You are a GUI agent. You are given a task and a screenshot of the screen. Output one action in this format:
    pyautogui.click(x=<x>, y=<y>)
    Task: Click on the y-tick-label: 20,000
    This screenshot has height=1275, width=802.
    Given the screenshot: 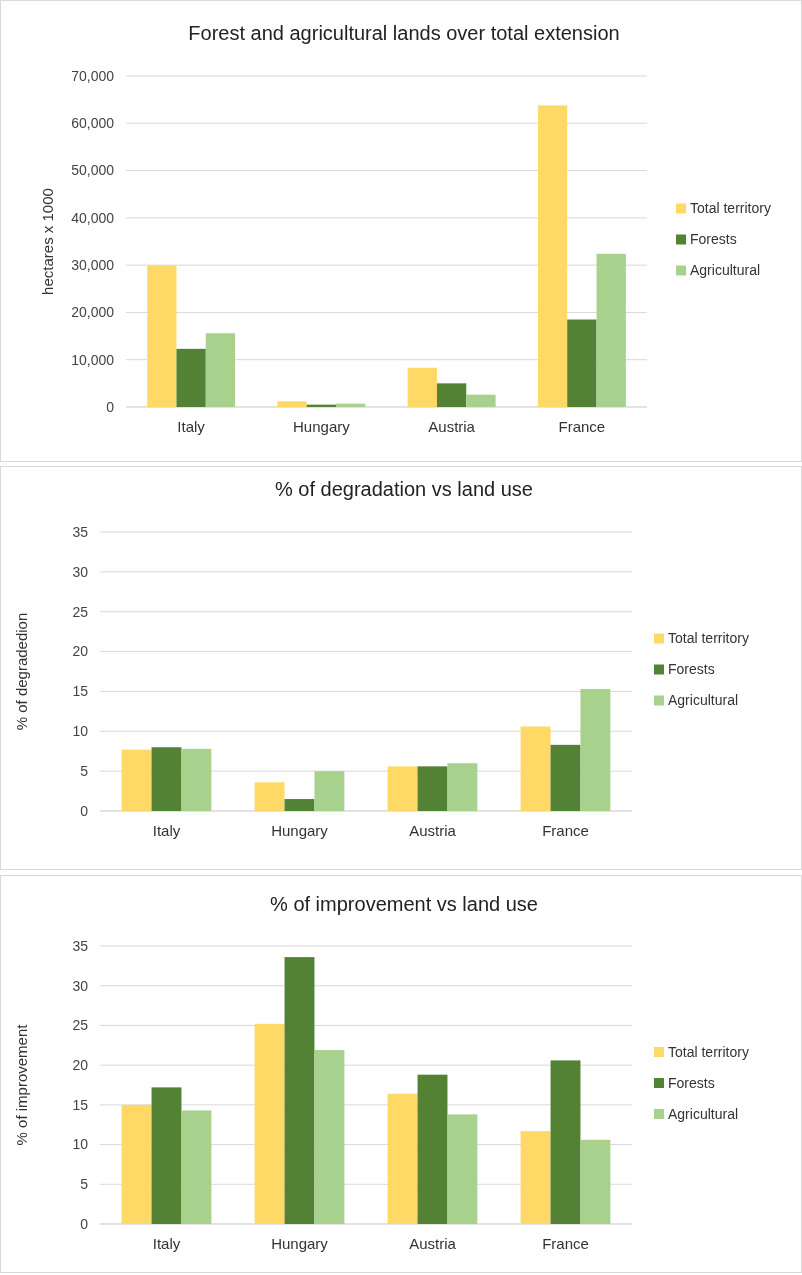 What is the action you would take?
    pyautogui.click(x=93, y=312)
    